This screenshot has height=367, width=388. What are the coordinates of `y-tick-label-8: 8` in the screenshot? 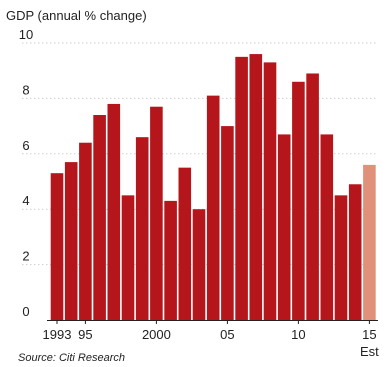 It's located at (25, 89).